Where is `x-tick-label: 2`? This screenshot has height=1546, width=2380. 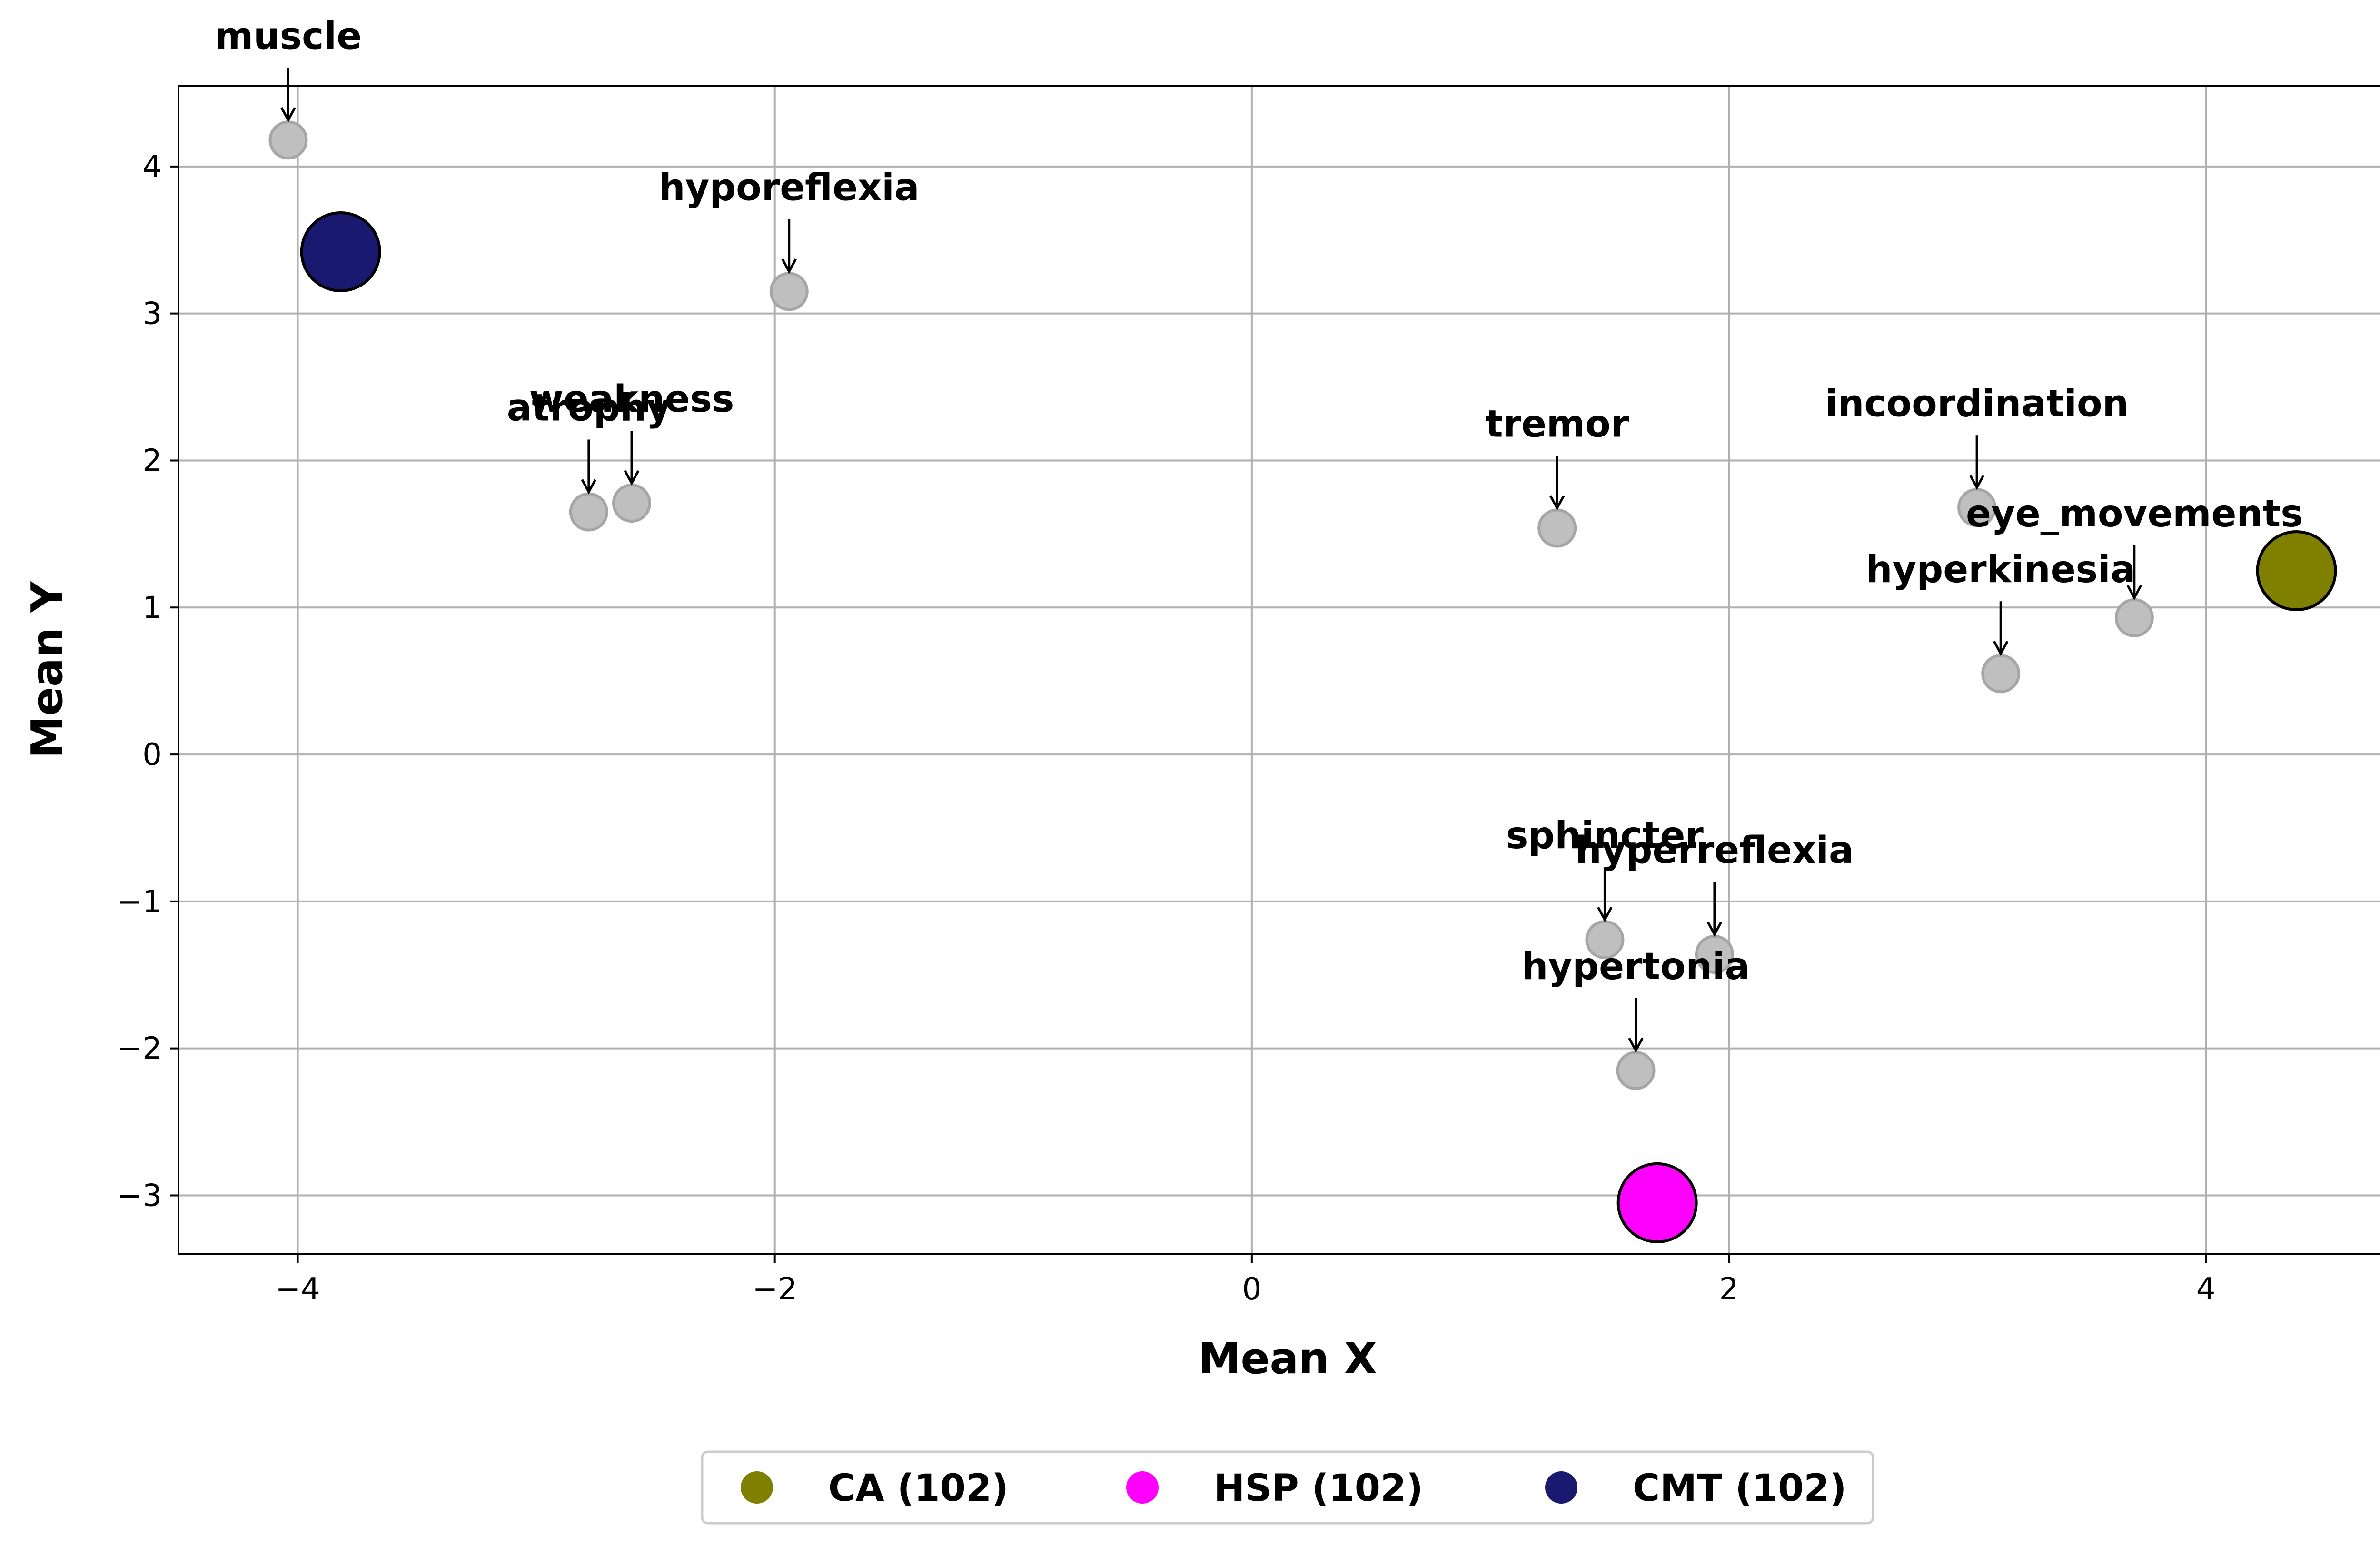 x-tick-label: 2 is located at coordinates (1729, 1289).